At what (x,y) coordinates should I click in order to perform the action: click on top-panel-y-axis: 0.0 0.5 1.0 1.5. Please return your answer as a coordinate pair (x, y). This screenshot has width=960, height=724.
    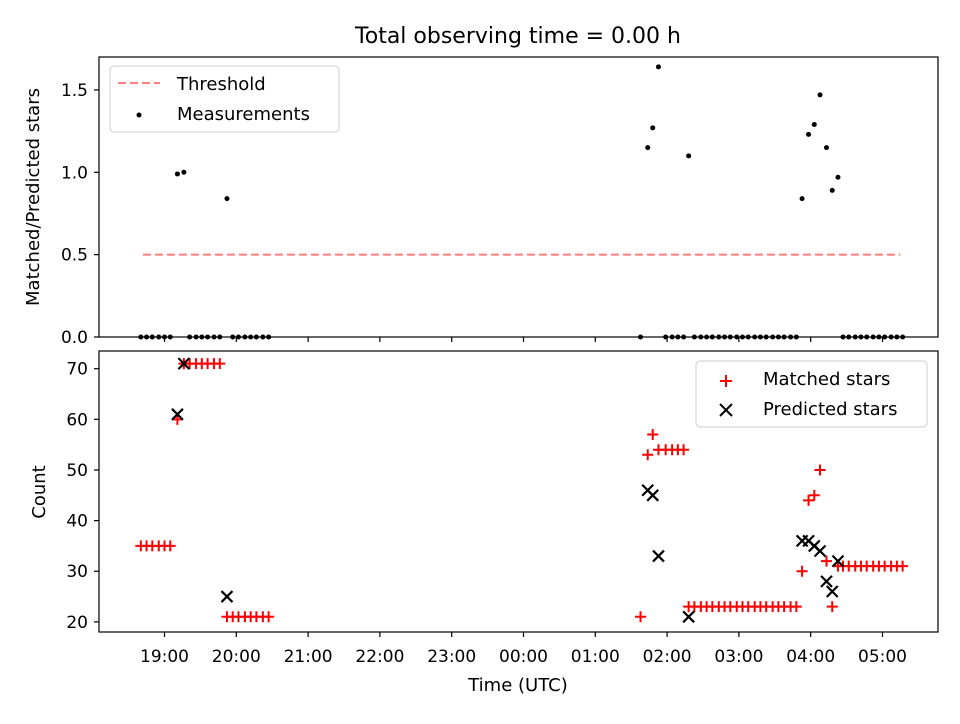
    Looking at the image, I should click on (80, 214).